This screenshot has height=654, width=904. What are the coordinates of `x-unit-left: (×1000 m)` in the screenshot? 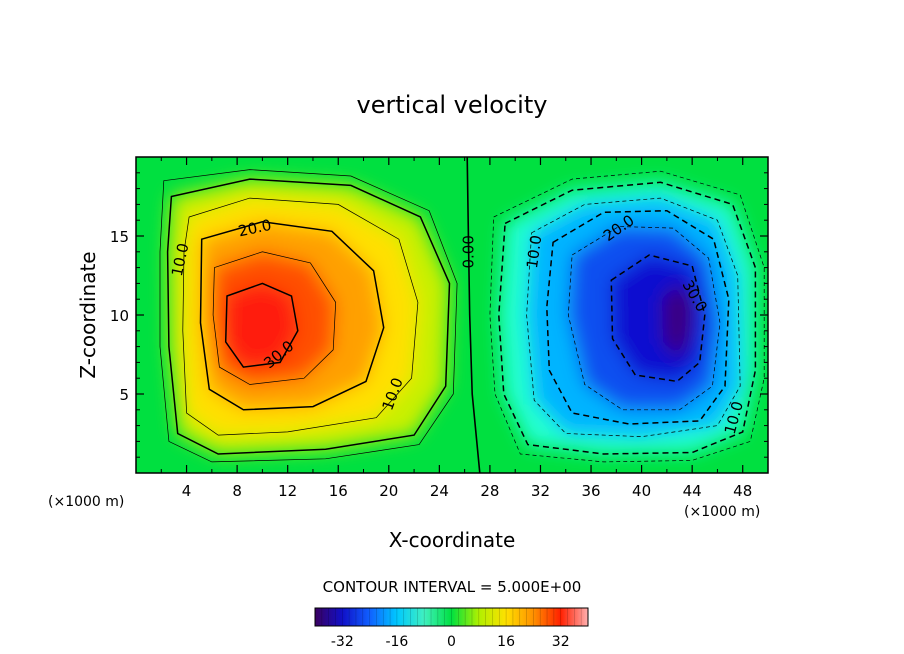 It's located at (86, 502).